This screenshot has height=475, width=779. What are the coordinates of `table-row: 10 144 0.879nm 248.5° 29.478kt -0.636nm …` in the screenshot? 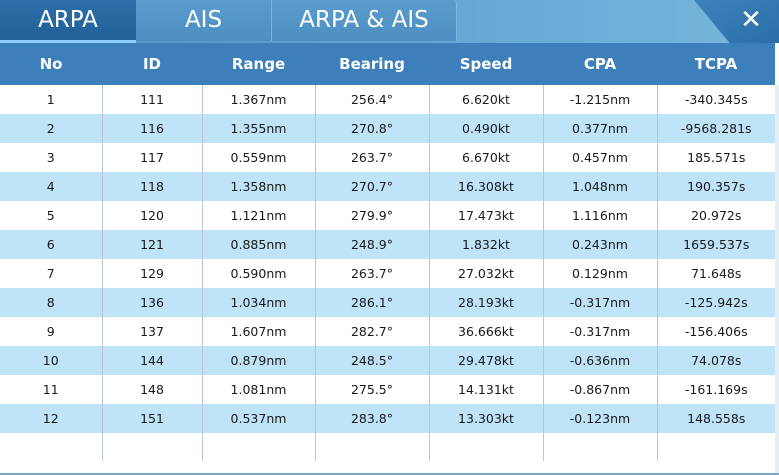 It's located at (387, 360).